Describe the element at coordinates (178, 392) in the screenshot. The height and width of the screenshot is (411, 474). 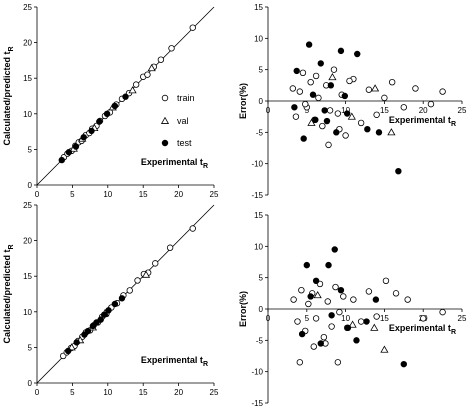
I see `x-tick-label: 20` at that location.